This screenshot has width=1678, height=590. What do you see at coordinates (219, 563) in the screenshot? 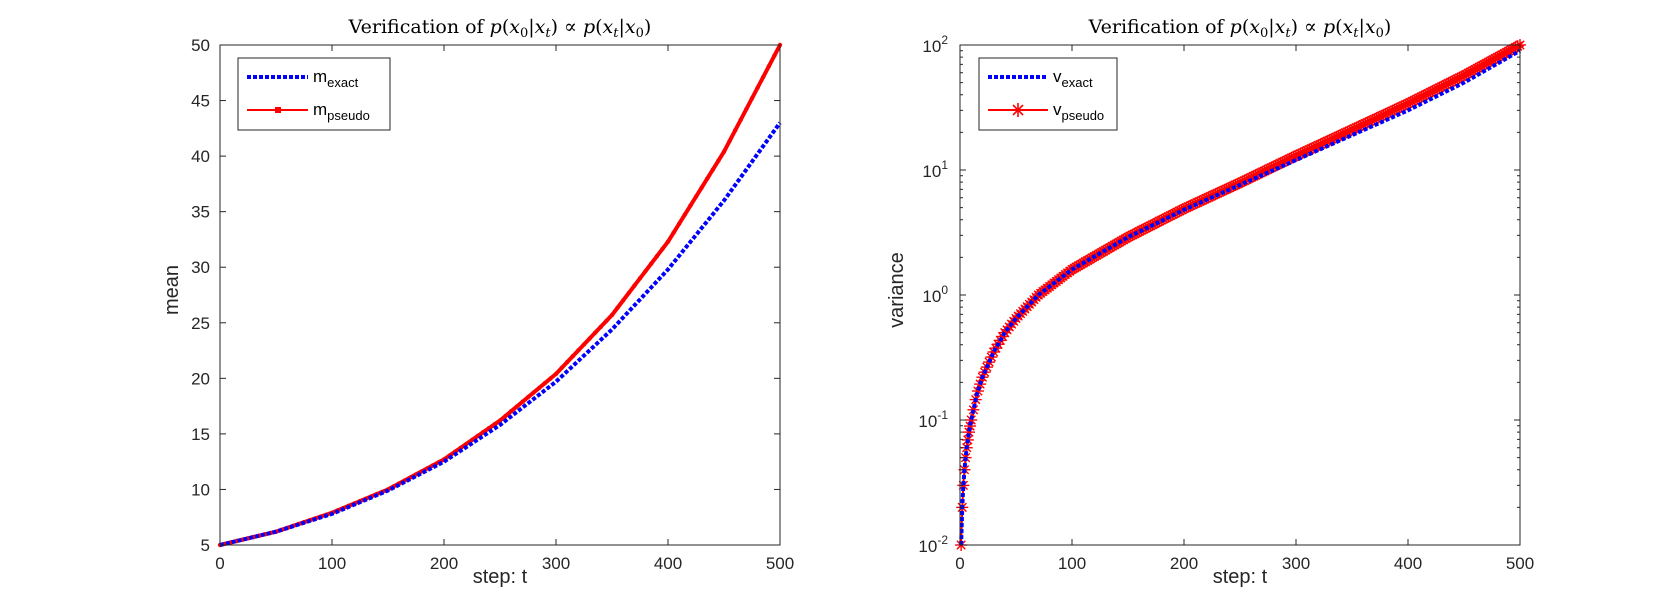
I see `mean-x-tick-label: 0` at bounding box center [219, 563].